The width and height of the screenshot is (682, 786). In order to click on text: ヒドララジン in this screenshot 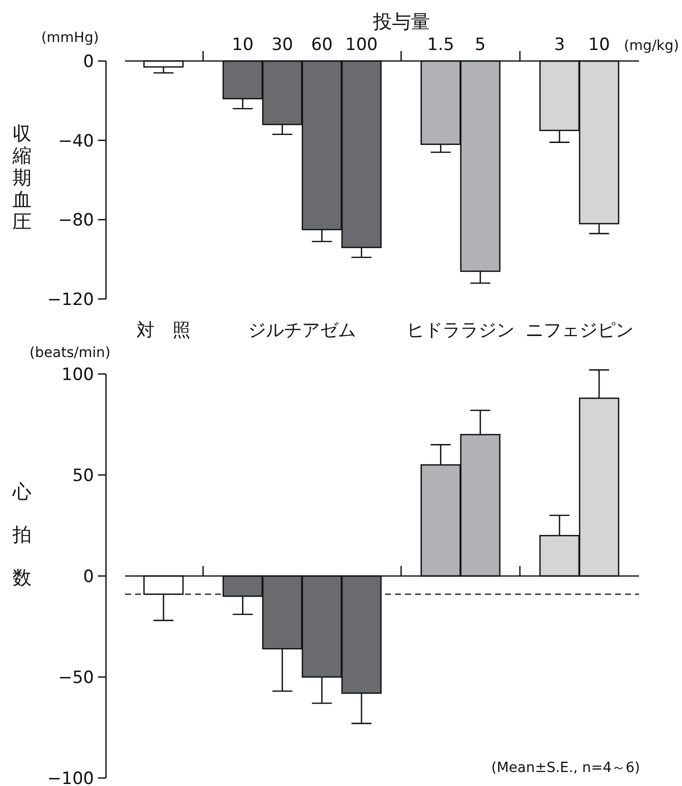, I will do `click(460, 330)`.